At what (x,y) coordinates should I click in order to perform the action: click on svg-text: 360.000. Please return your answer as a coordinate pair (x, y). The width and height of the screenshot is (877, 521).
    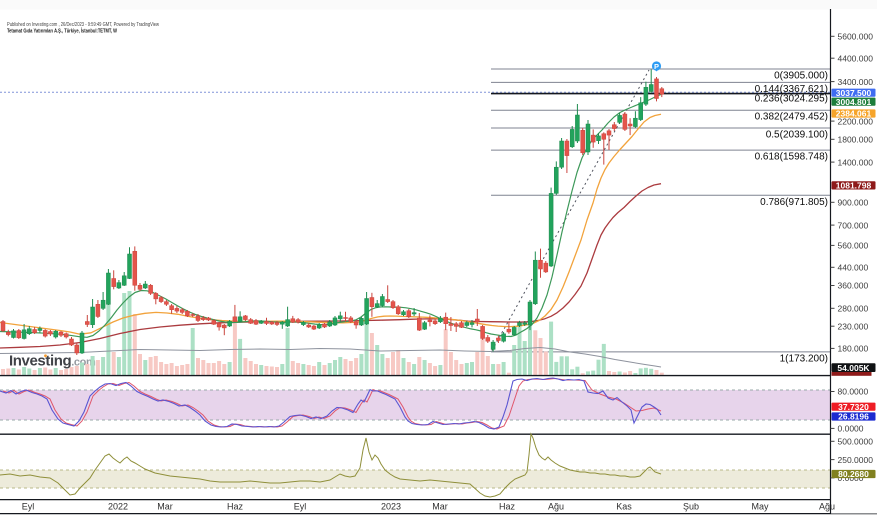
    Looking at the image, I should click on (853, 286).